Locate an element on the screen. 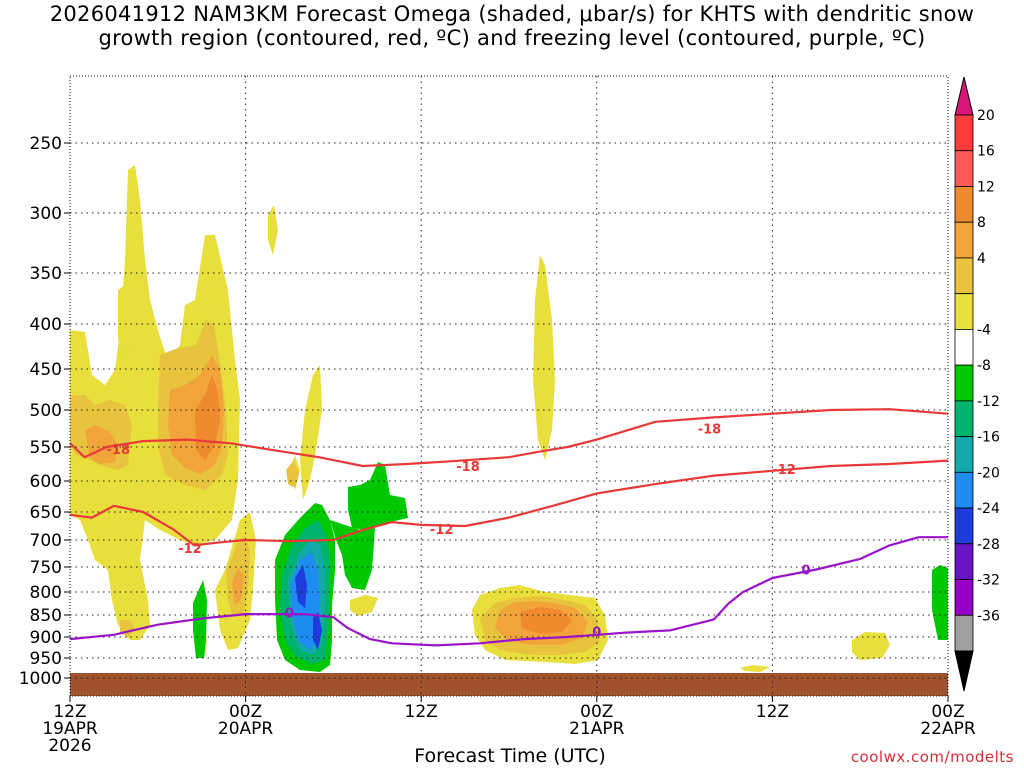 This screenshot has height=768, width=1024. x-tick-label-5-0: 00Z is located at coordinates (947, 712).